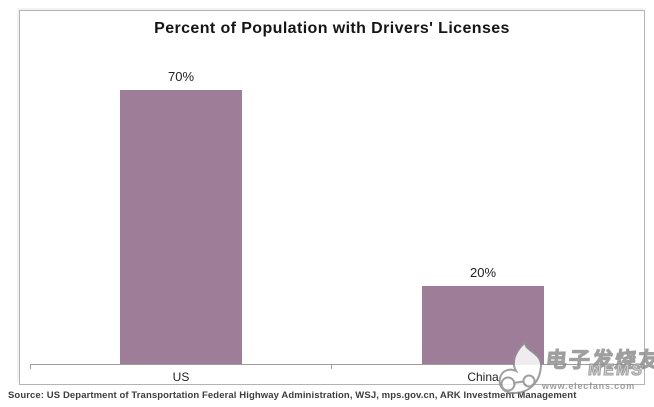 Image resolution: width=654 pixels, height=407 pixels. I want to click on x-axis-tick-left, so click(30, 366).